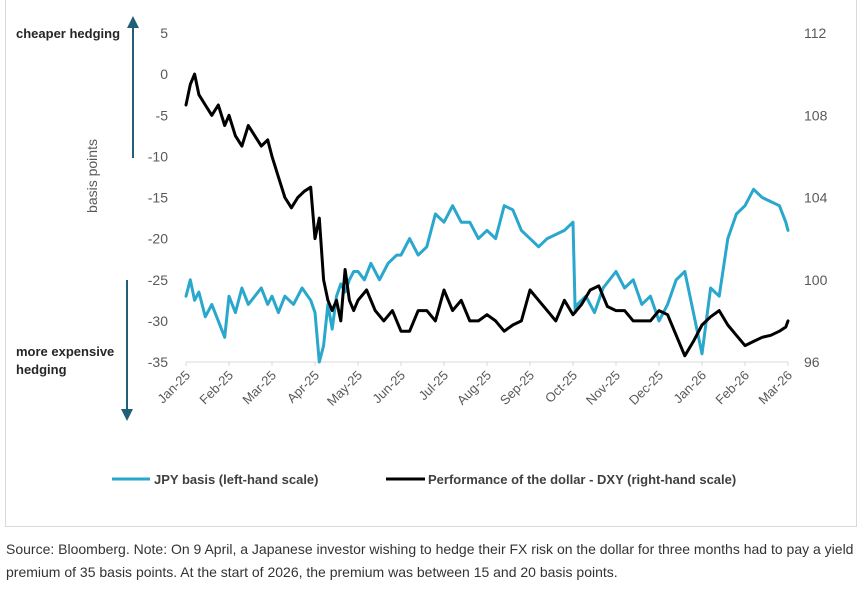  Describe the element at coordinates (646, 388) in the screenshot. I see `x-tick-label: Dec-25` at that location.